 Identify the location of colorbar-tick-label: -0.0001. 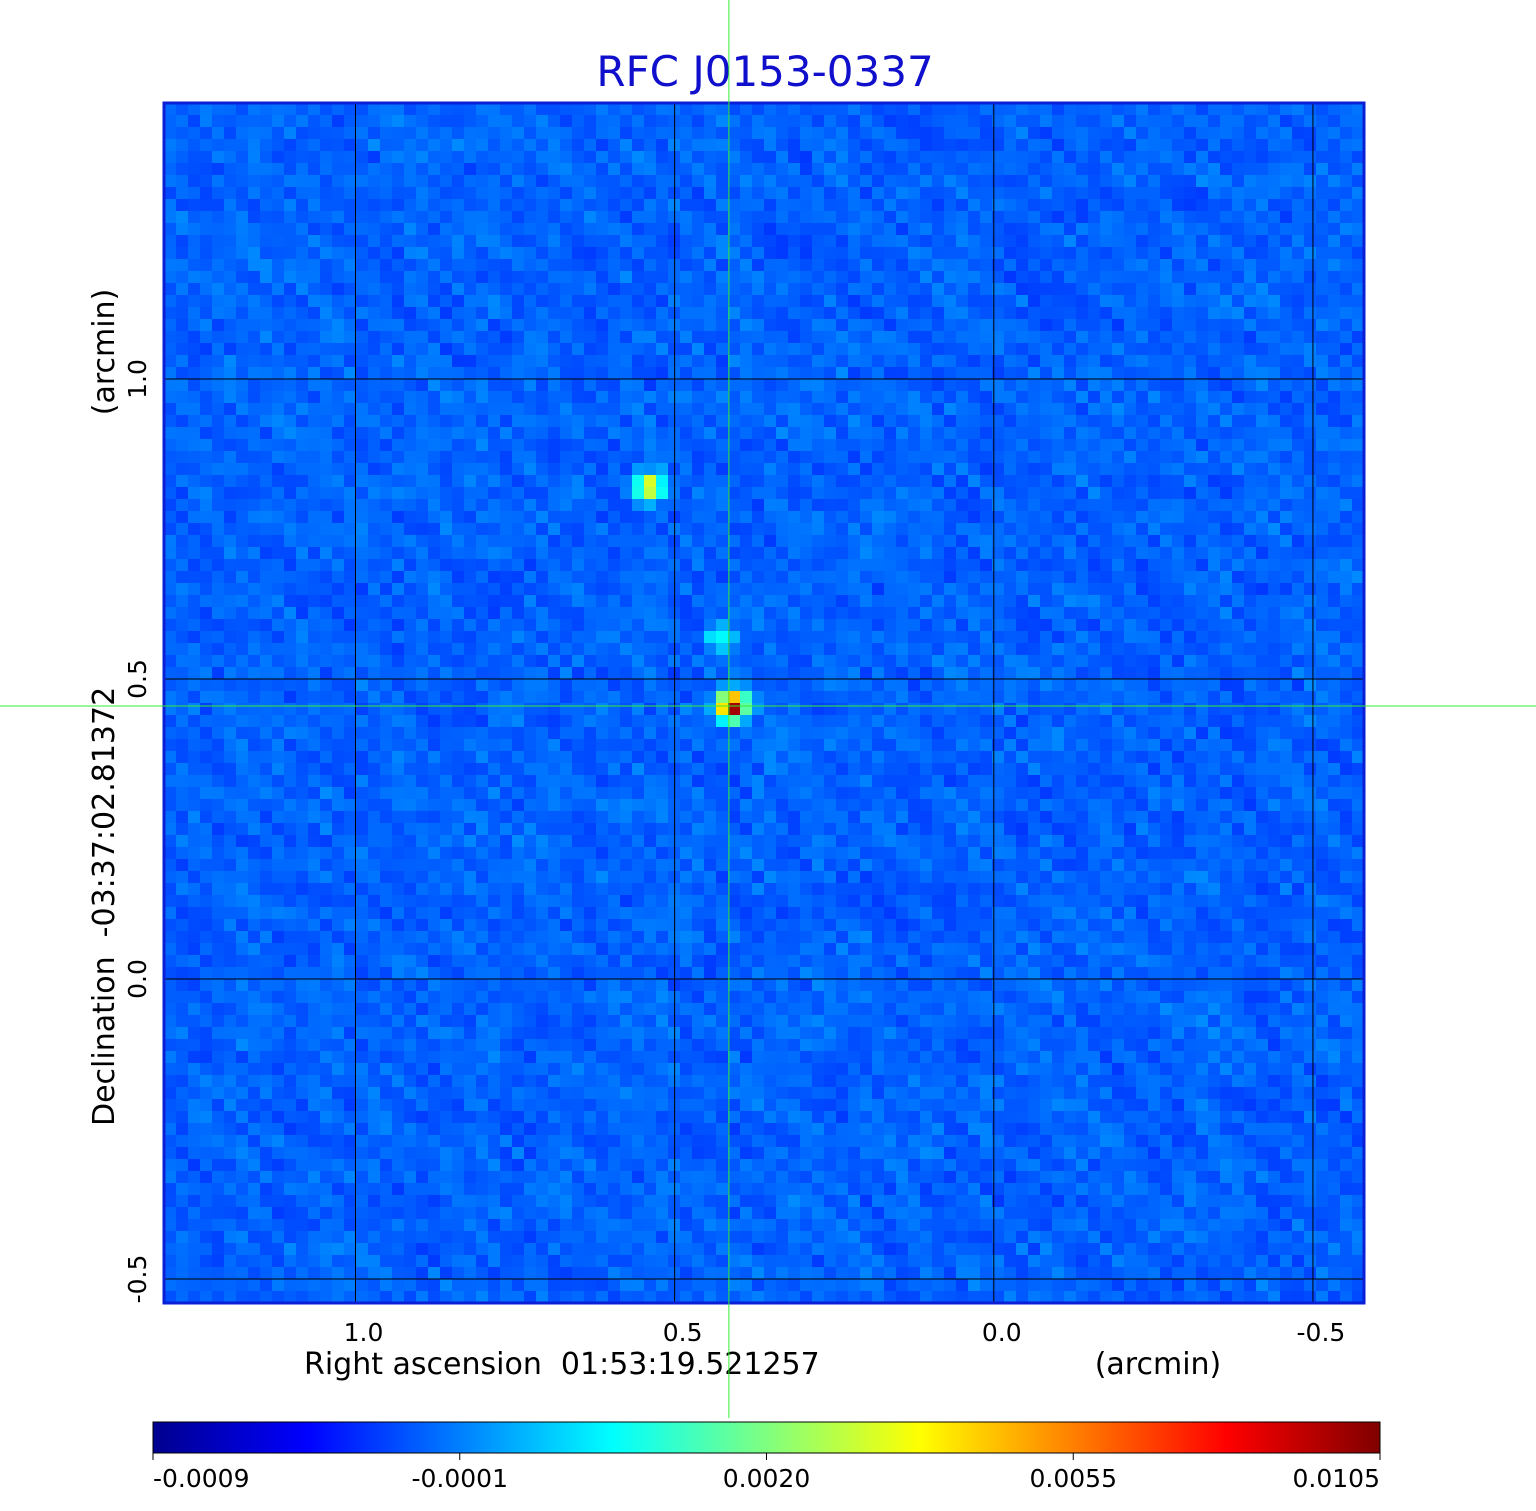
(460, 1478).